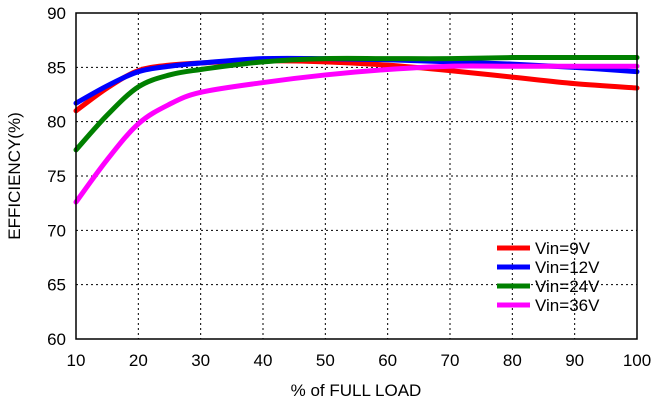 This screenshot has height=410, width=654. Describe the element at coordinates (56, 339) in the screenshot. I see `y-tick-label: 60` at that location.